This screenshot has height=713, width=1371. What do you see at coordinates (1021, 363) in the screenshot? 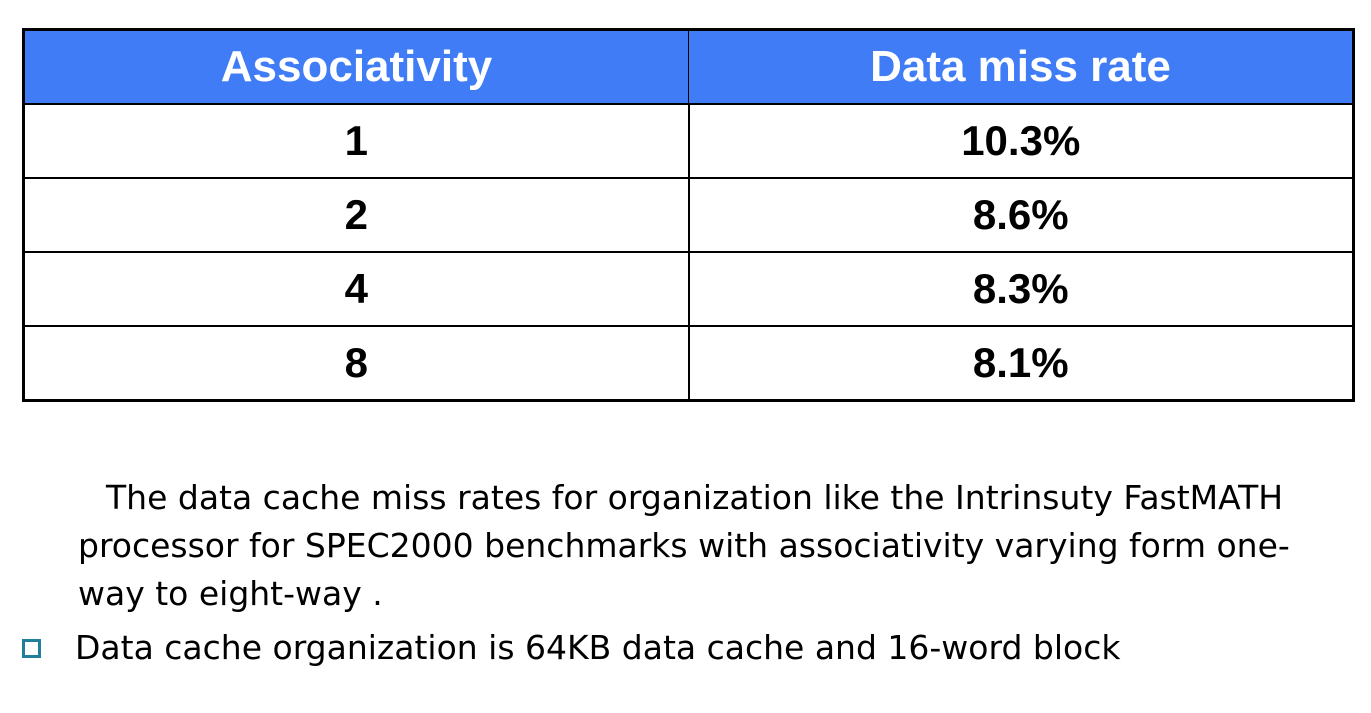
I see `cell-miss-rate: 8.1%` at bounding box center [1021, 363].